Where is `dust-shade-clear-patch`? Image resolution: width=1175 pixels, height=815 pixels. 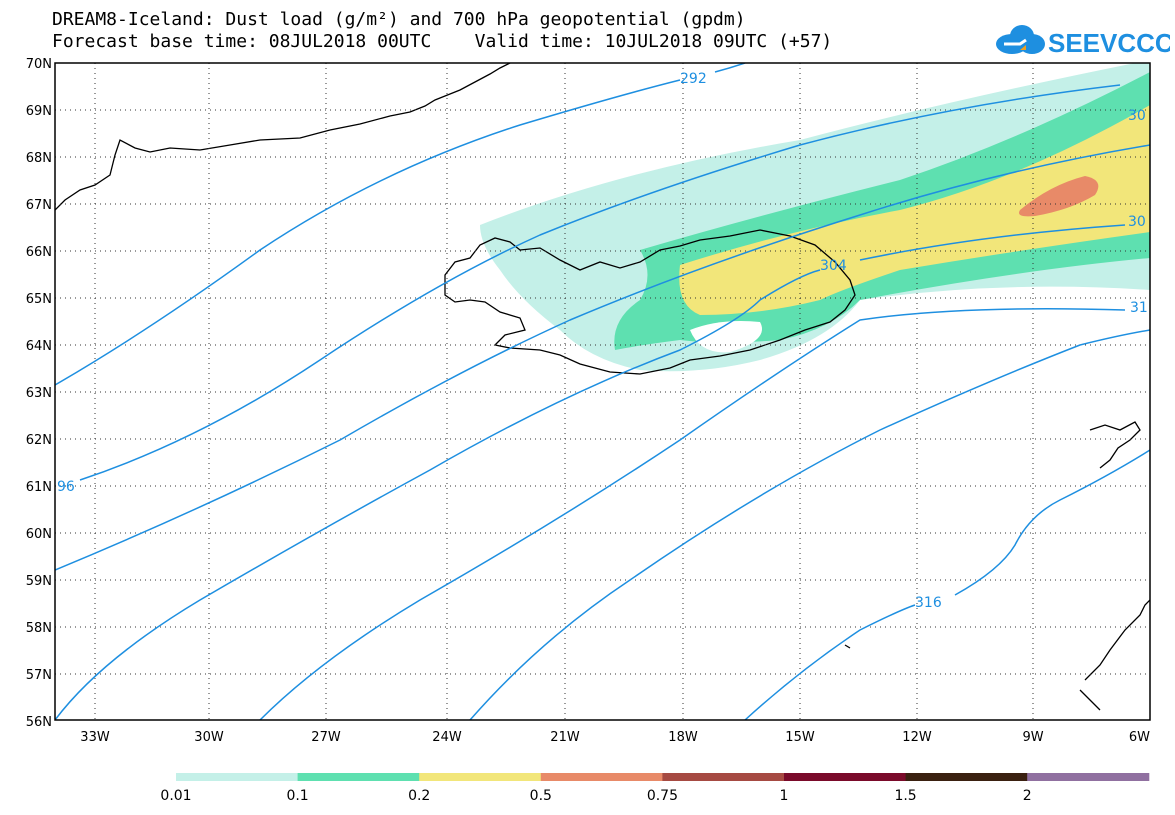 dust-shade-clear-patch is located at coordinates (726, 337).